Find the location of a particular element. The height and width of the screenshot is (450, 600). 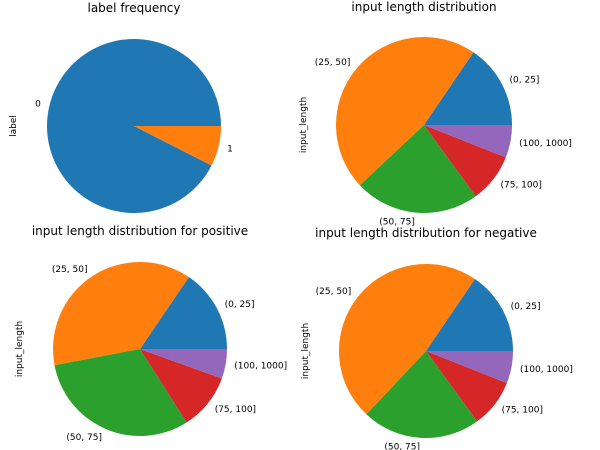

chart-title: input length distribution for positive is located at coordinates (140, 231).